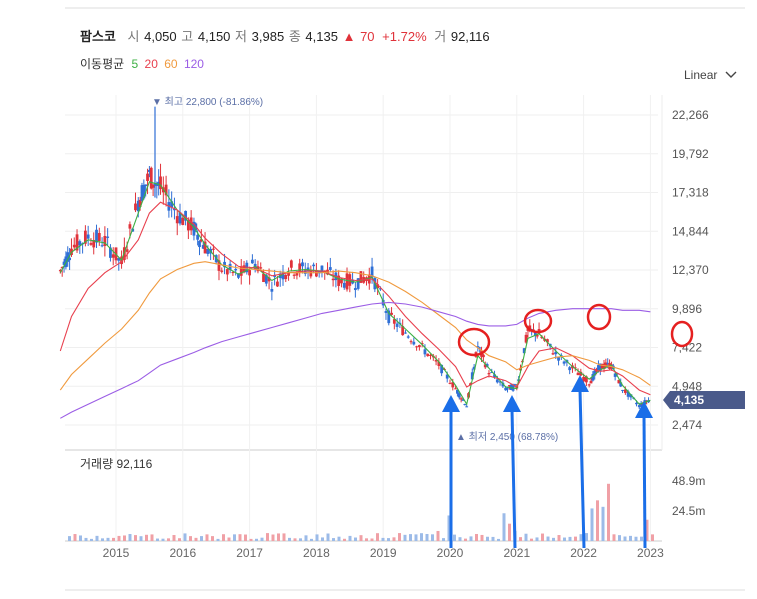 The image size is (757, 599). Describe the element at coordinates (494, 376) in the screenshot. I see `candle-28-2-body` at that location.